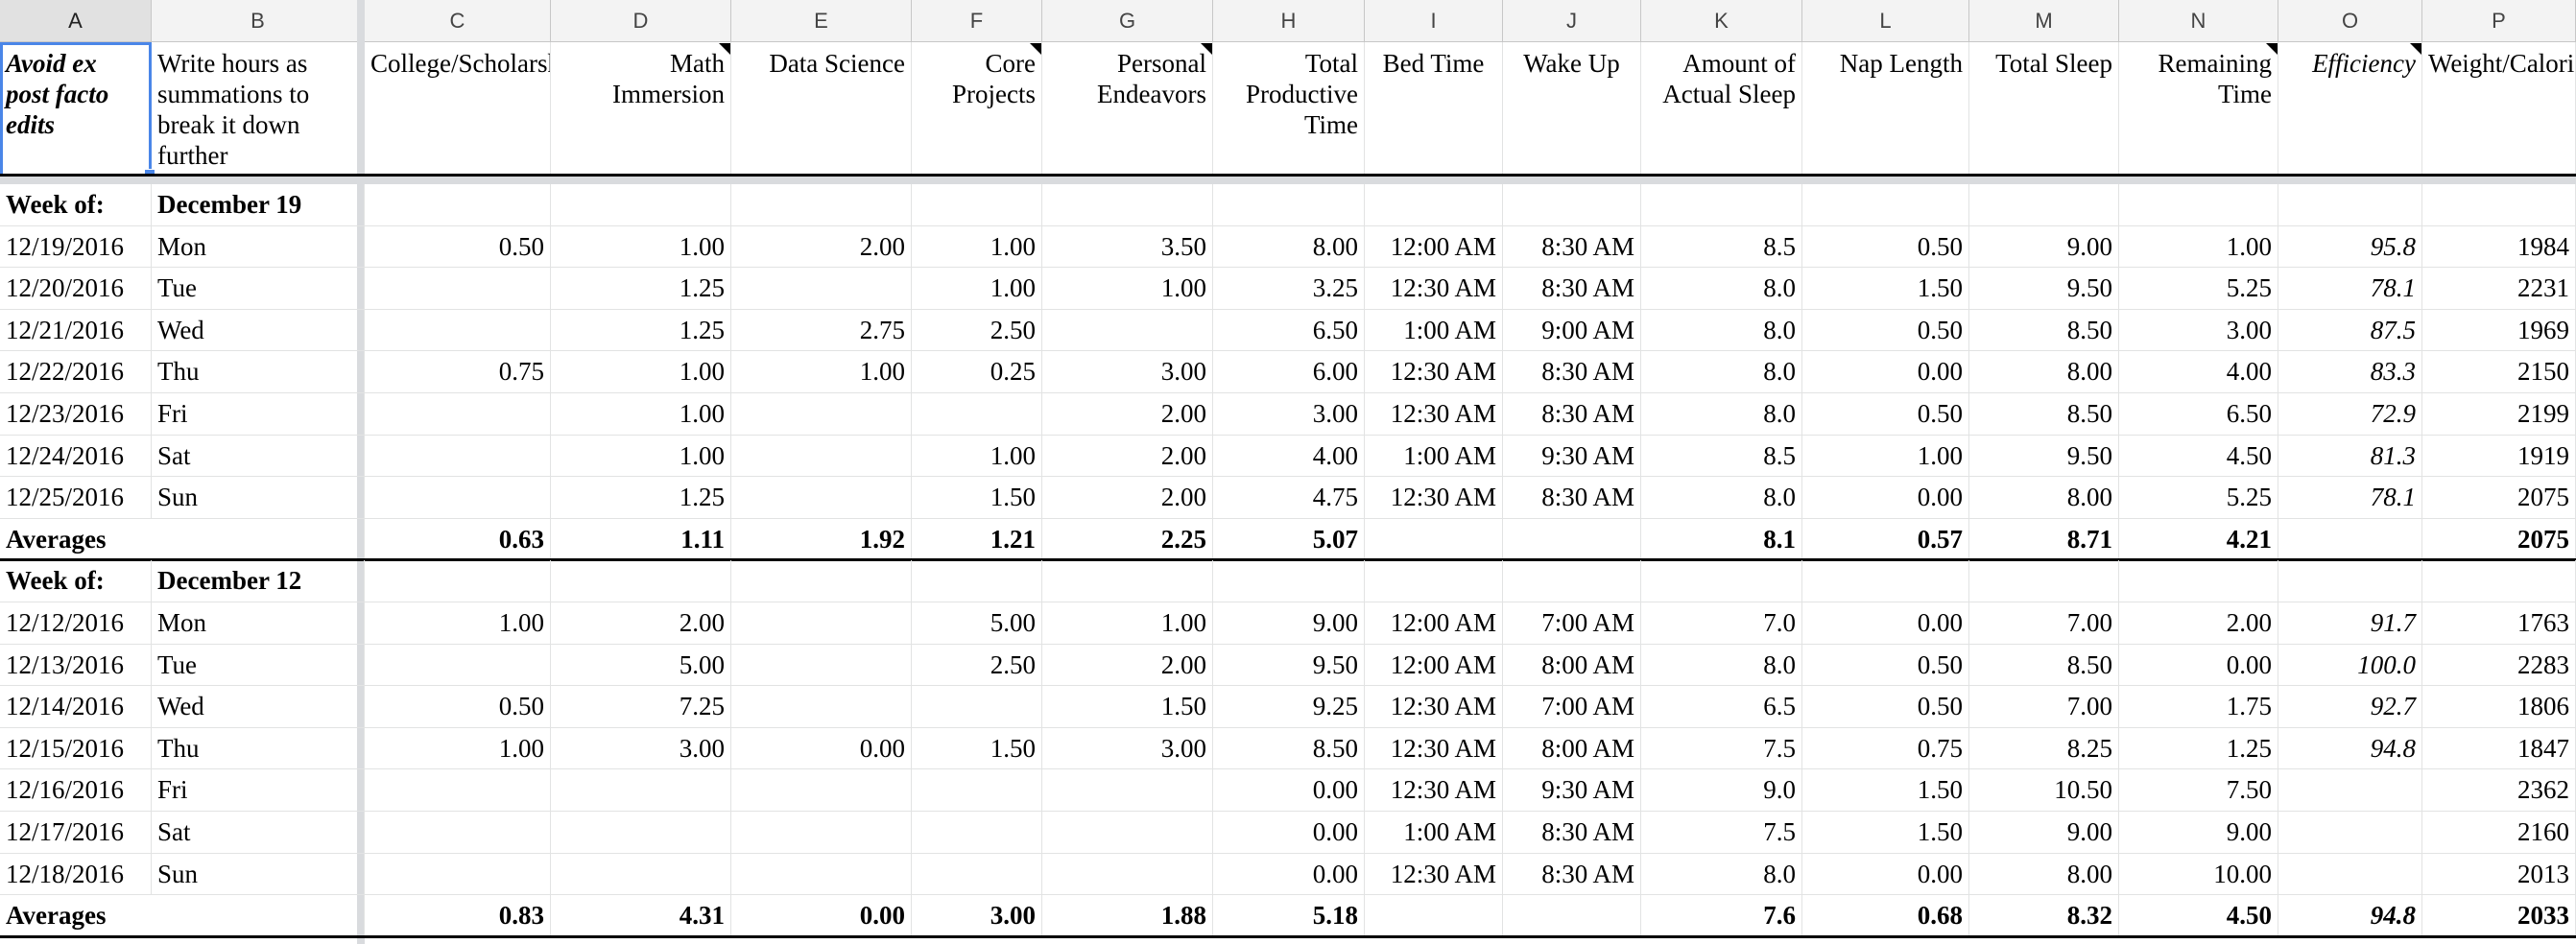 Image resolution: width=2576 pixels, height=944 pixels. Describe the element at coordinates (76, 749) in the screenshot. I see `date-cell: 12/15/2016` at that location.